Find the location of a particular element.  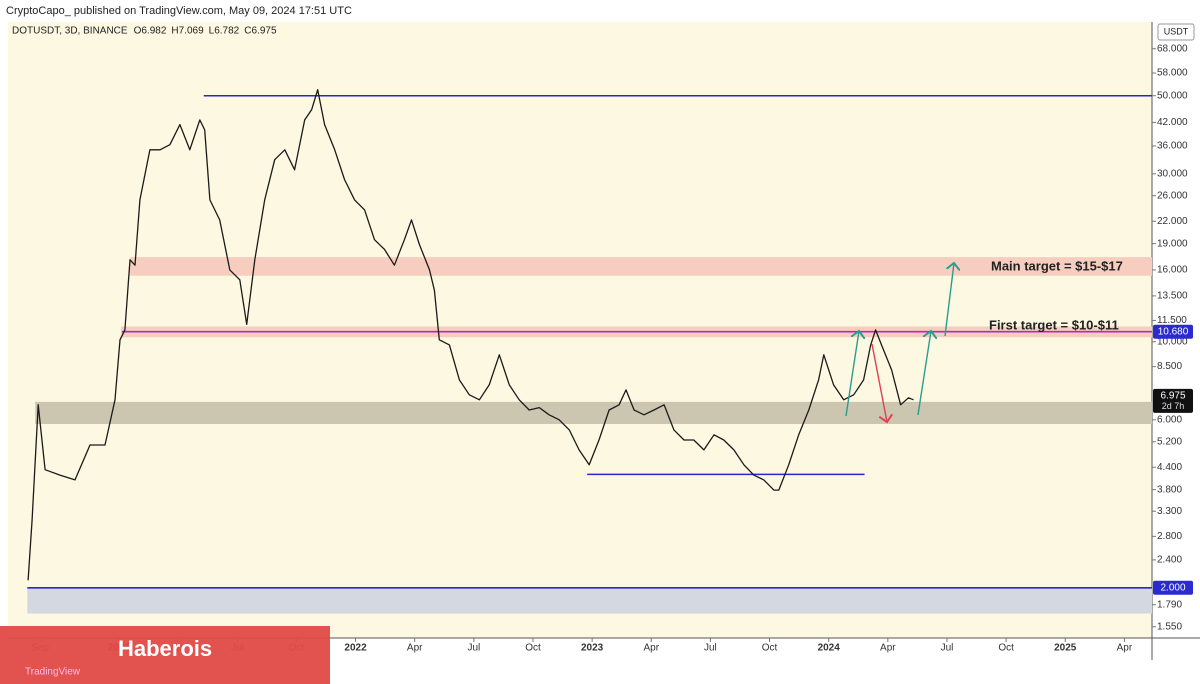

x-tick-label: 2023 is located at coordinates (592, 648).